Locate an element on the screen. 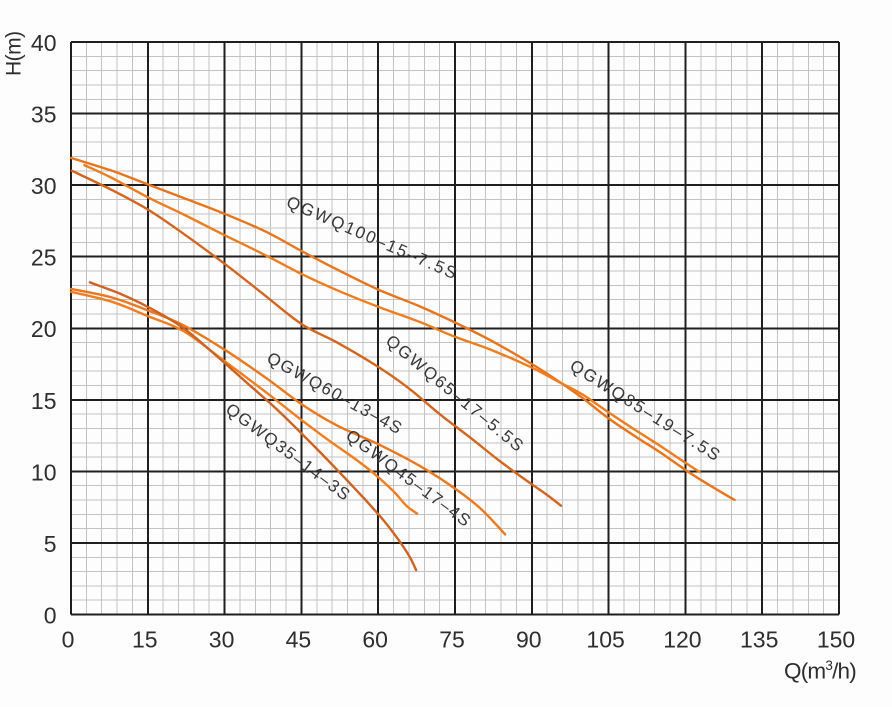 The image size is (892, 707). svg-text: 35 is located at coordinates (44, 115).